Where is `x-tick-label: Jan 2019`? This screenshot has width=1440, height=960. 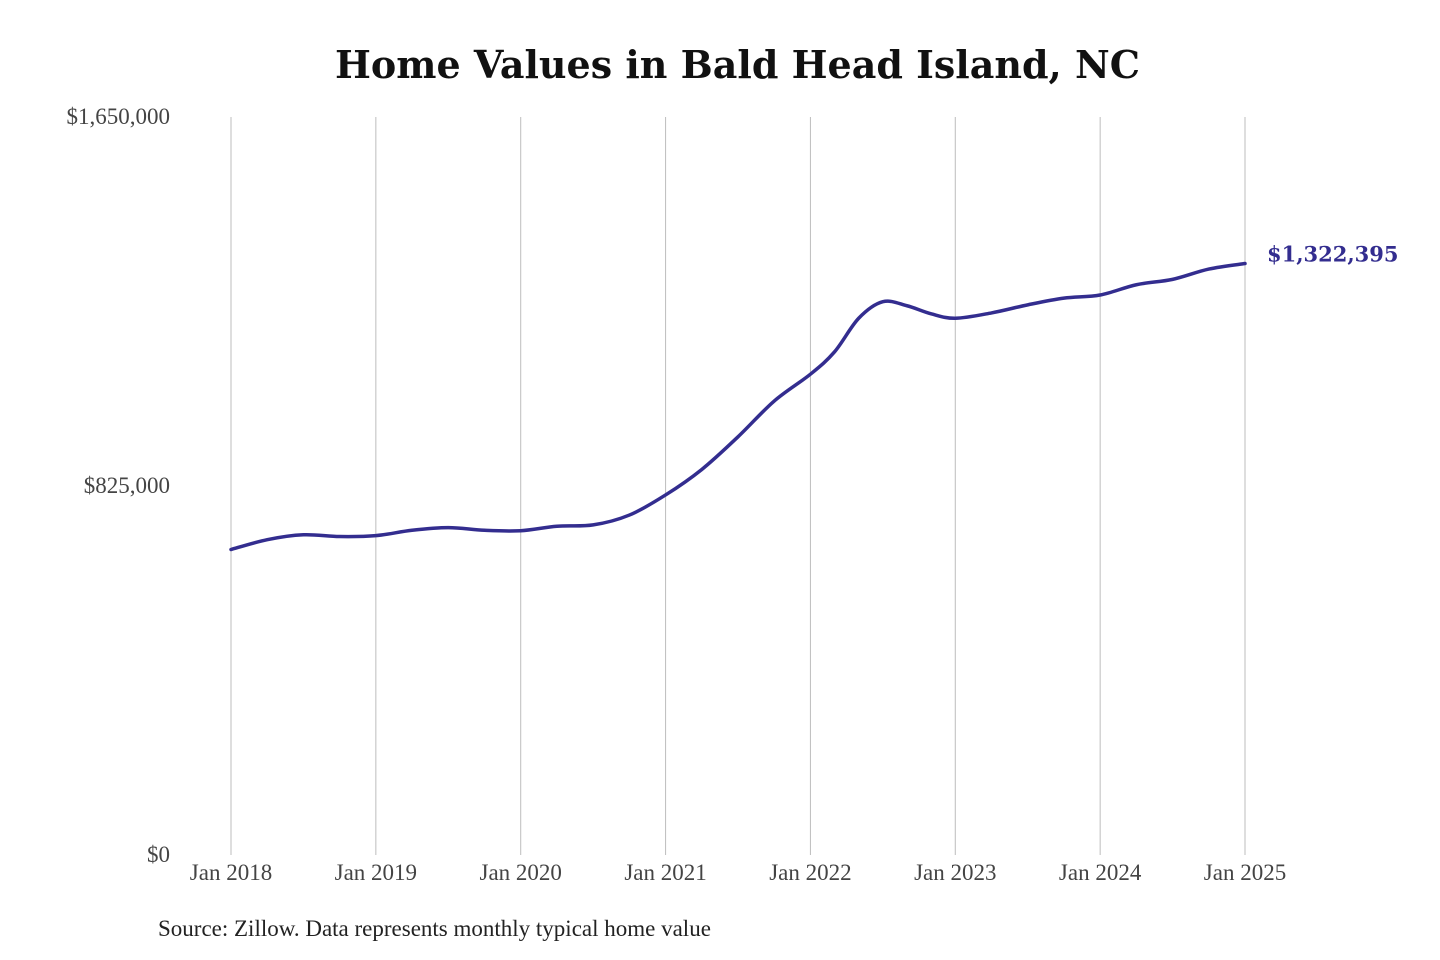 x-tick-label: Jan 2019 is located at coordinates (376, 872).